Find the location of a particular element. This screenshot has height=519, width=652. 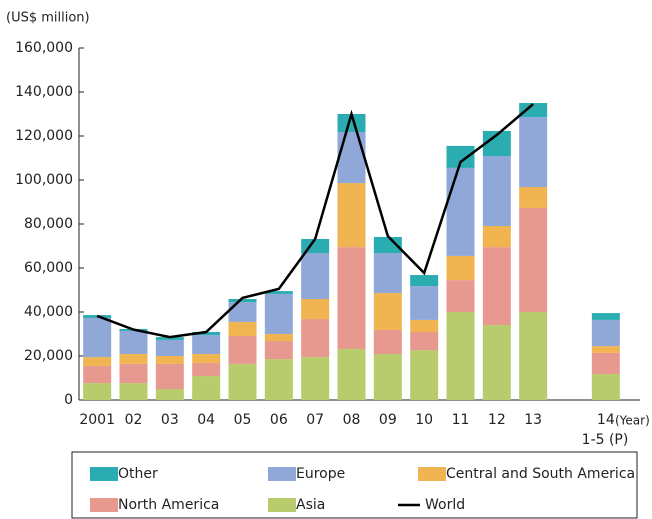

x-tick-label: 2001 is located at coordinates (97, 420).